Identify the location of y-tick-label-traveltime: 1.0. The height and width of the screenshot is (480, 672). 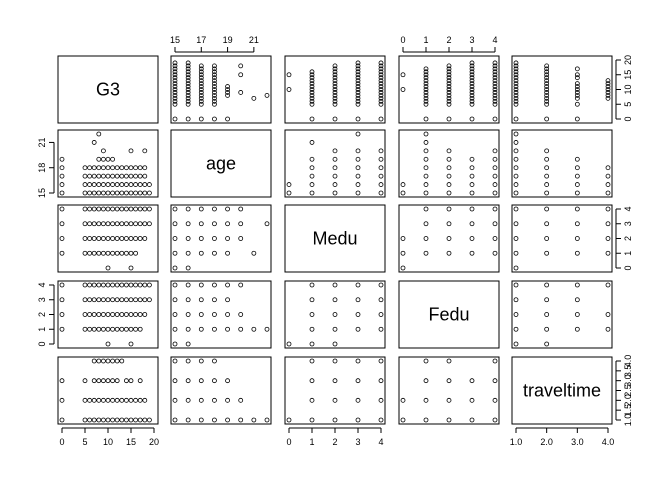
(628, 420).